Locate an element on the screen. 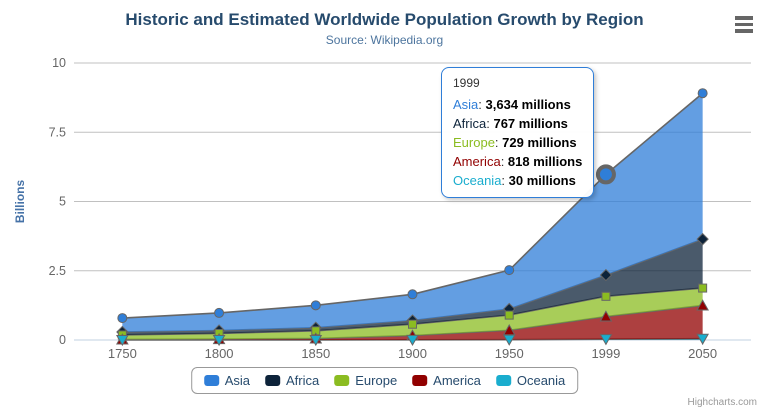 The height and width of the screenshot is (416, 769). tooltip-row-asia: Asia: 3,634 millions is located at coordinates (512, 104).